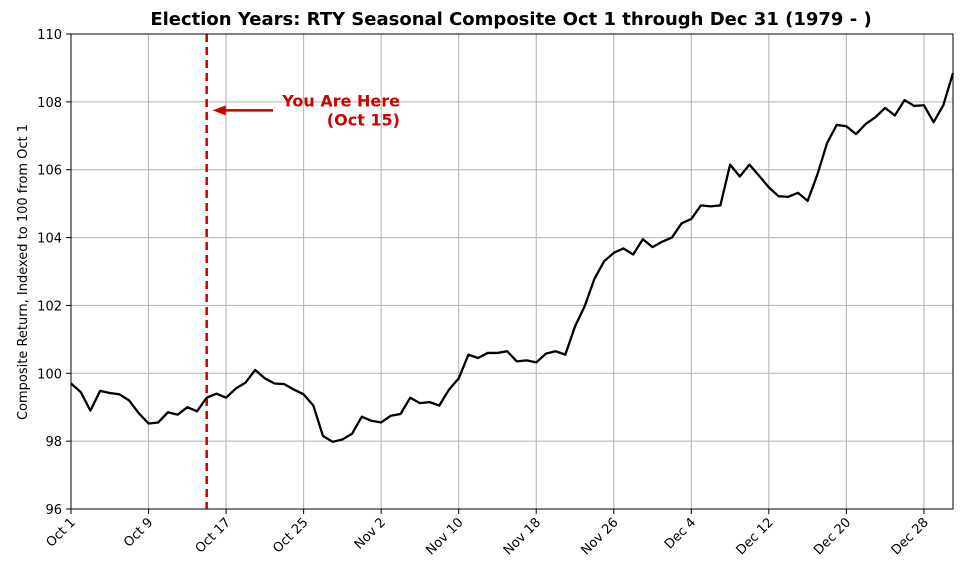  Describe the element at coordinates (219, 110) in the screenshot. I see `annotation-arrow-head` at that location.